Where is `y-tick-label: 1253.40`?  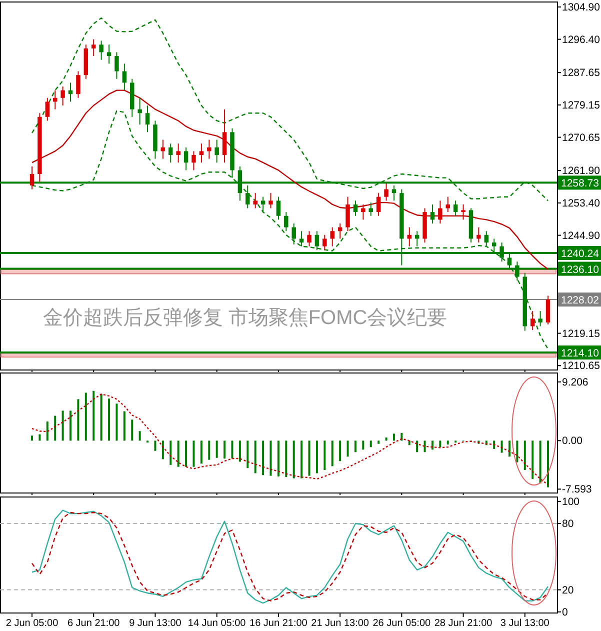 y-tick-label: 1253.40 is located at coordinates (581, 203).